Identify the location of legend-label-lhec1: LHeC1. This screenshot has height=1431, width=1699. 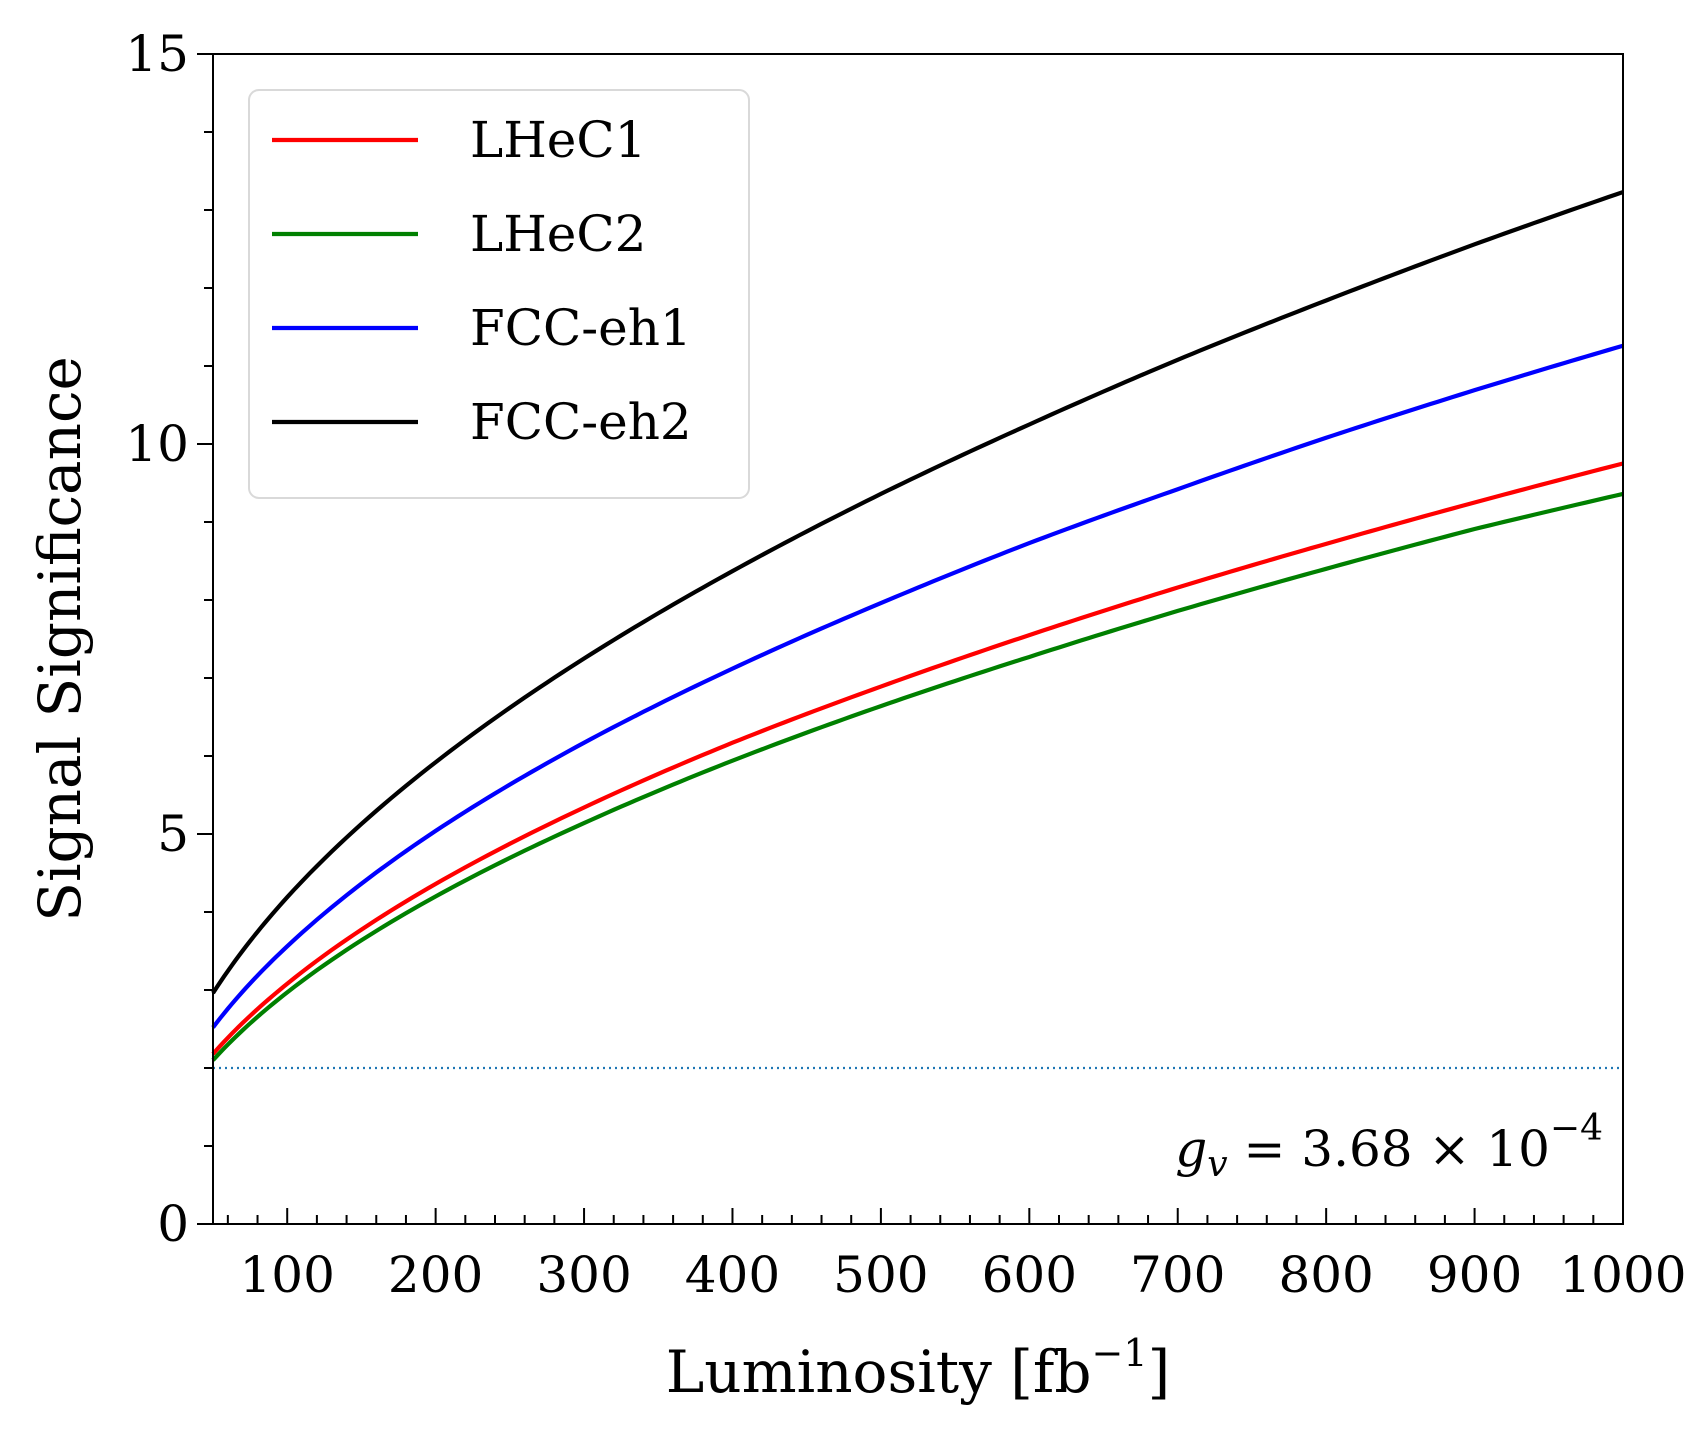
(558, 140).